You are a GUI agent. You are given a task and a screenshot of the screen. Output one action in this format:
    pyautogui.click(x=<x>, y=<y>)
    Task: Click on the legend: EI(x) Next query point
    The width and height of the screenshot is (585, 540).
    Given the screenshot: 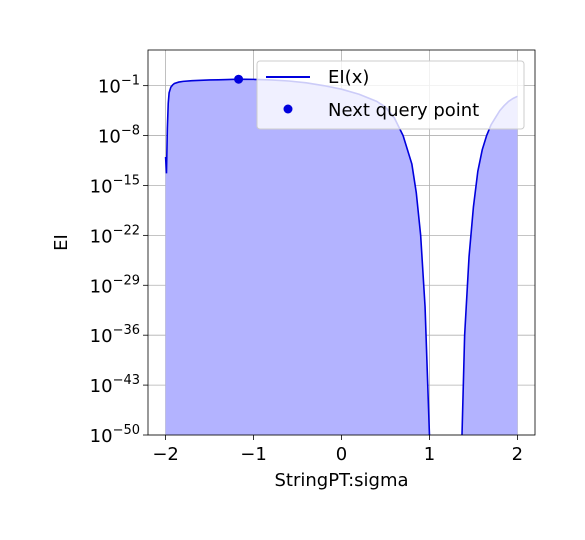 What is the action you would take?
    pyautogui.click(x=390, y=95)
    